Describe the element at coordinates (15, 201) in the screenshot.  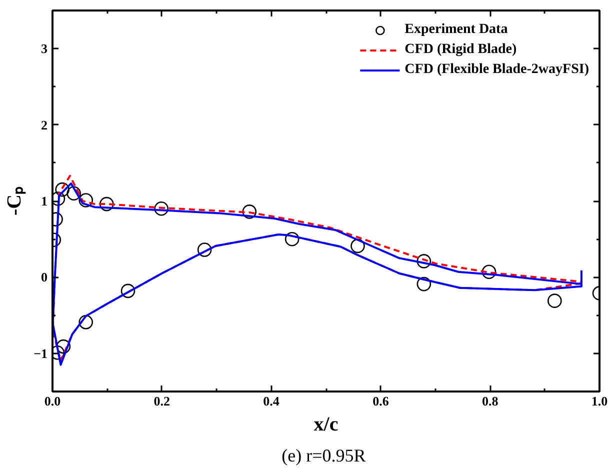
I see `y-axis-title: -Cₚ` at that location.